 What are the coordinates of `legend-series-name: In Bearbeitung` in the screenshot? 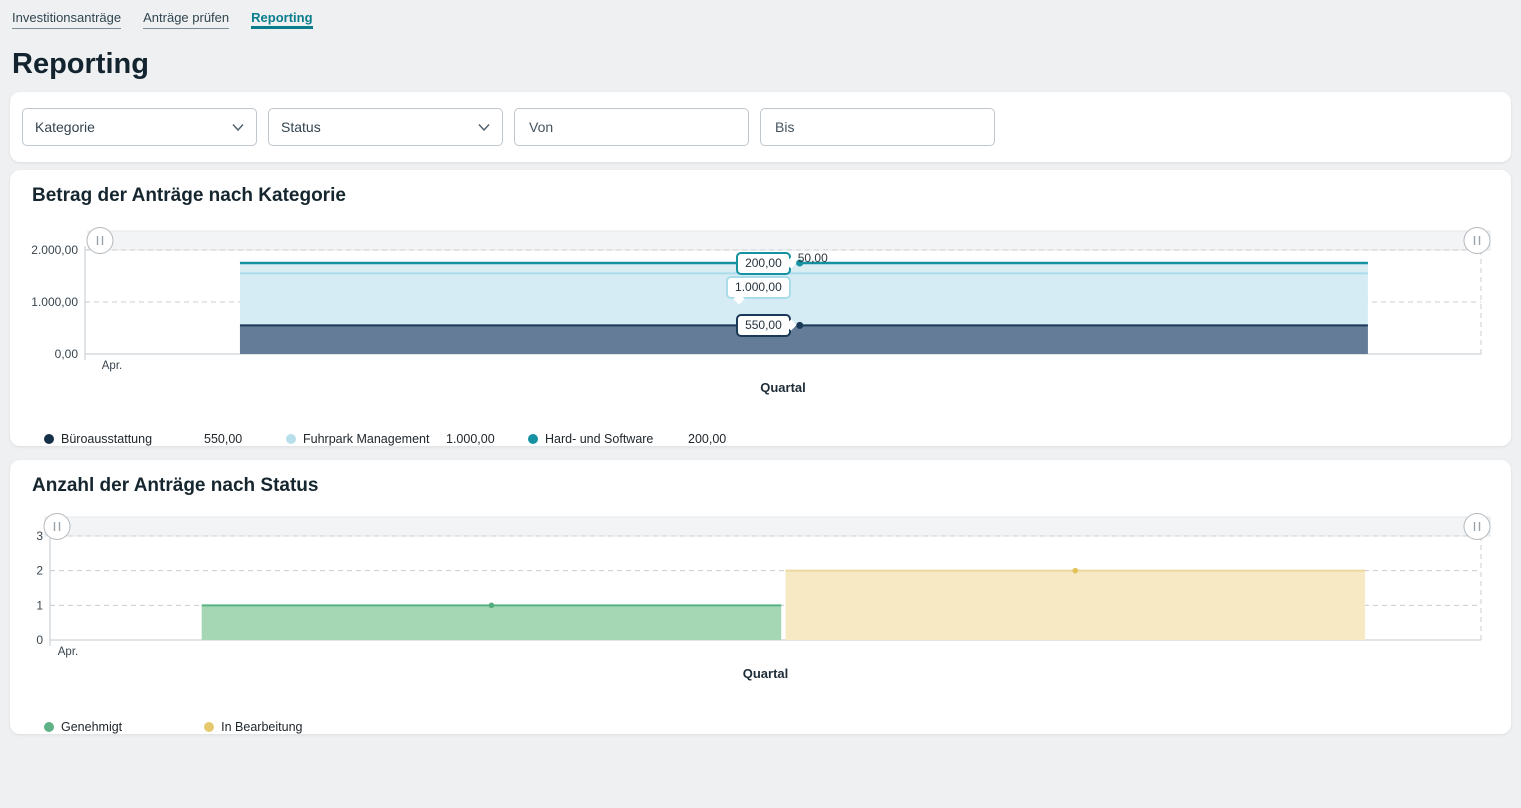 It's located at (262, 727).